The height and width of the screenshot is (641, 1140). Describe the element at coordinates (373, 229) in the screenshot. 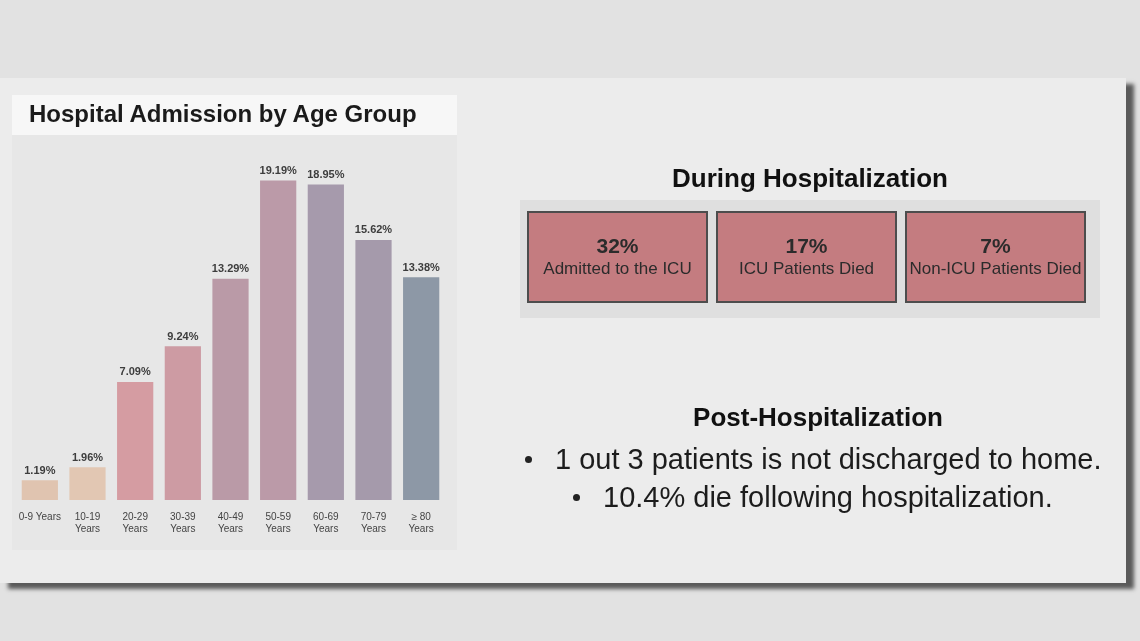

I see `data-label: 15.62%` at that location.